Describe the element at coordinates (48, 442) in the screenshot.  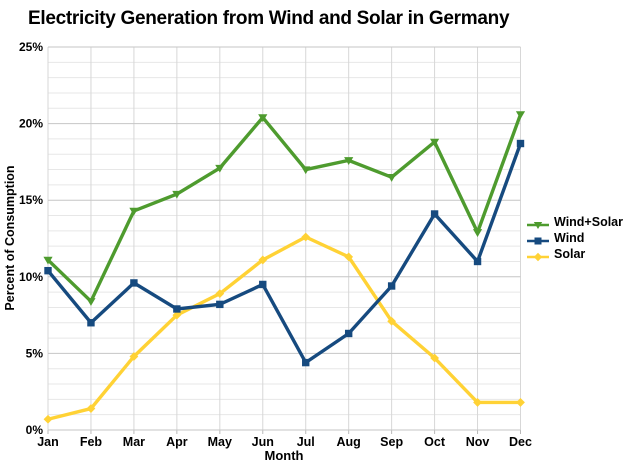
I see `x-tick-label: Jan` at that location.